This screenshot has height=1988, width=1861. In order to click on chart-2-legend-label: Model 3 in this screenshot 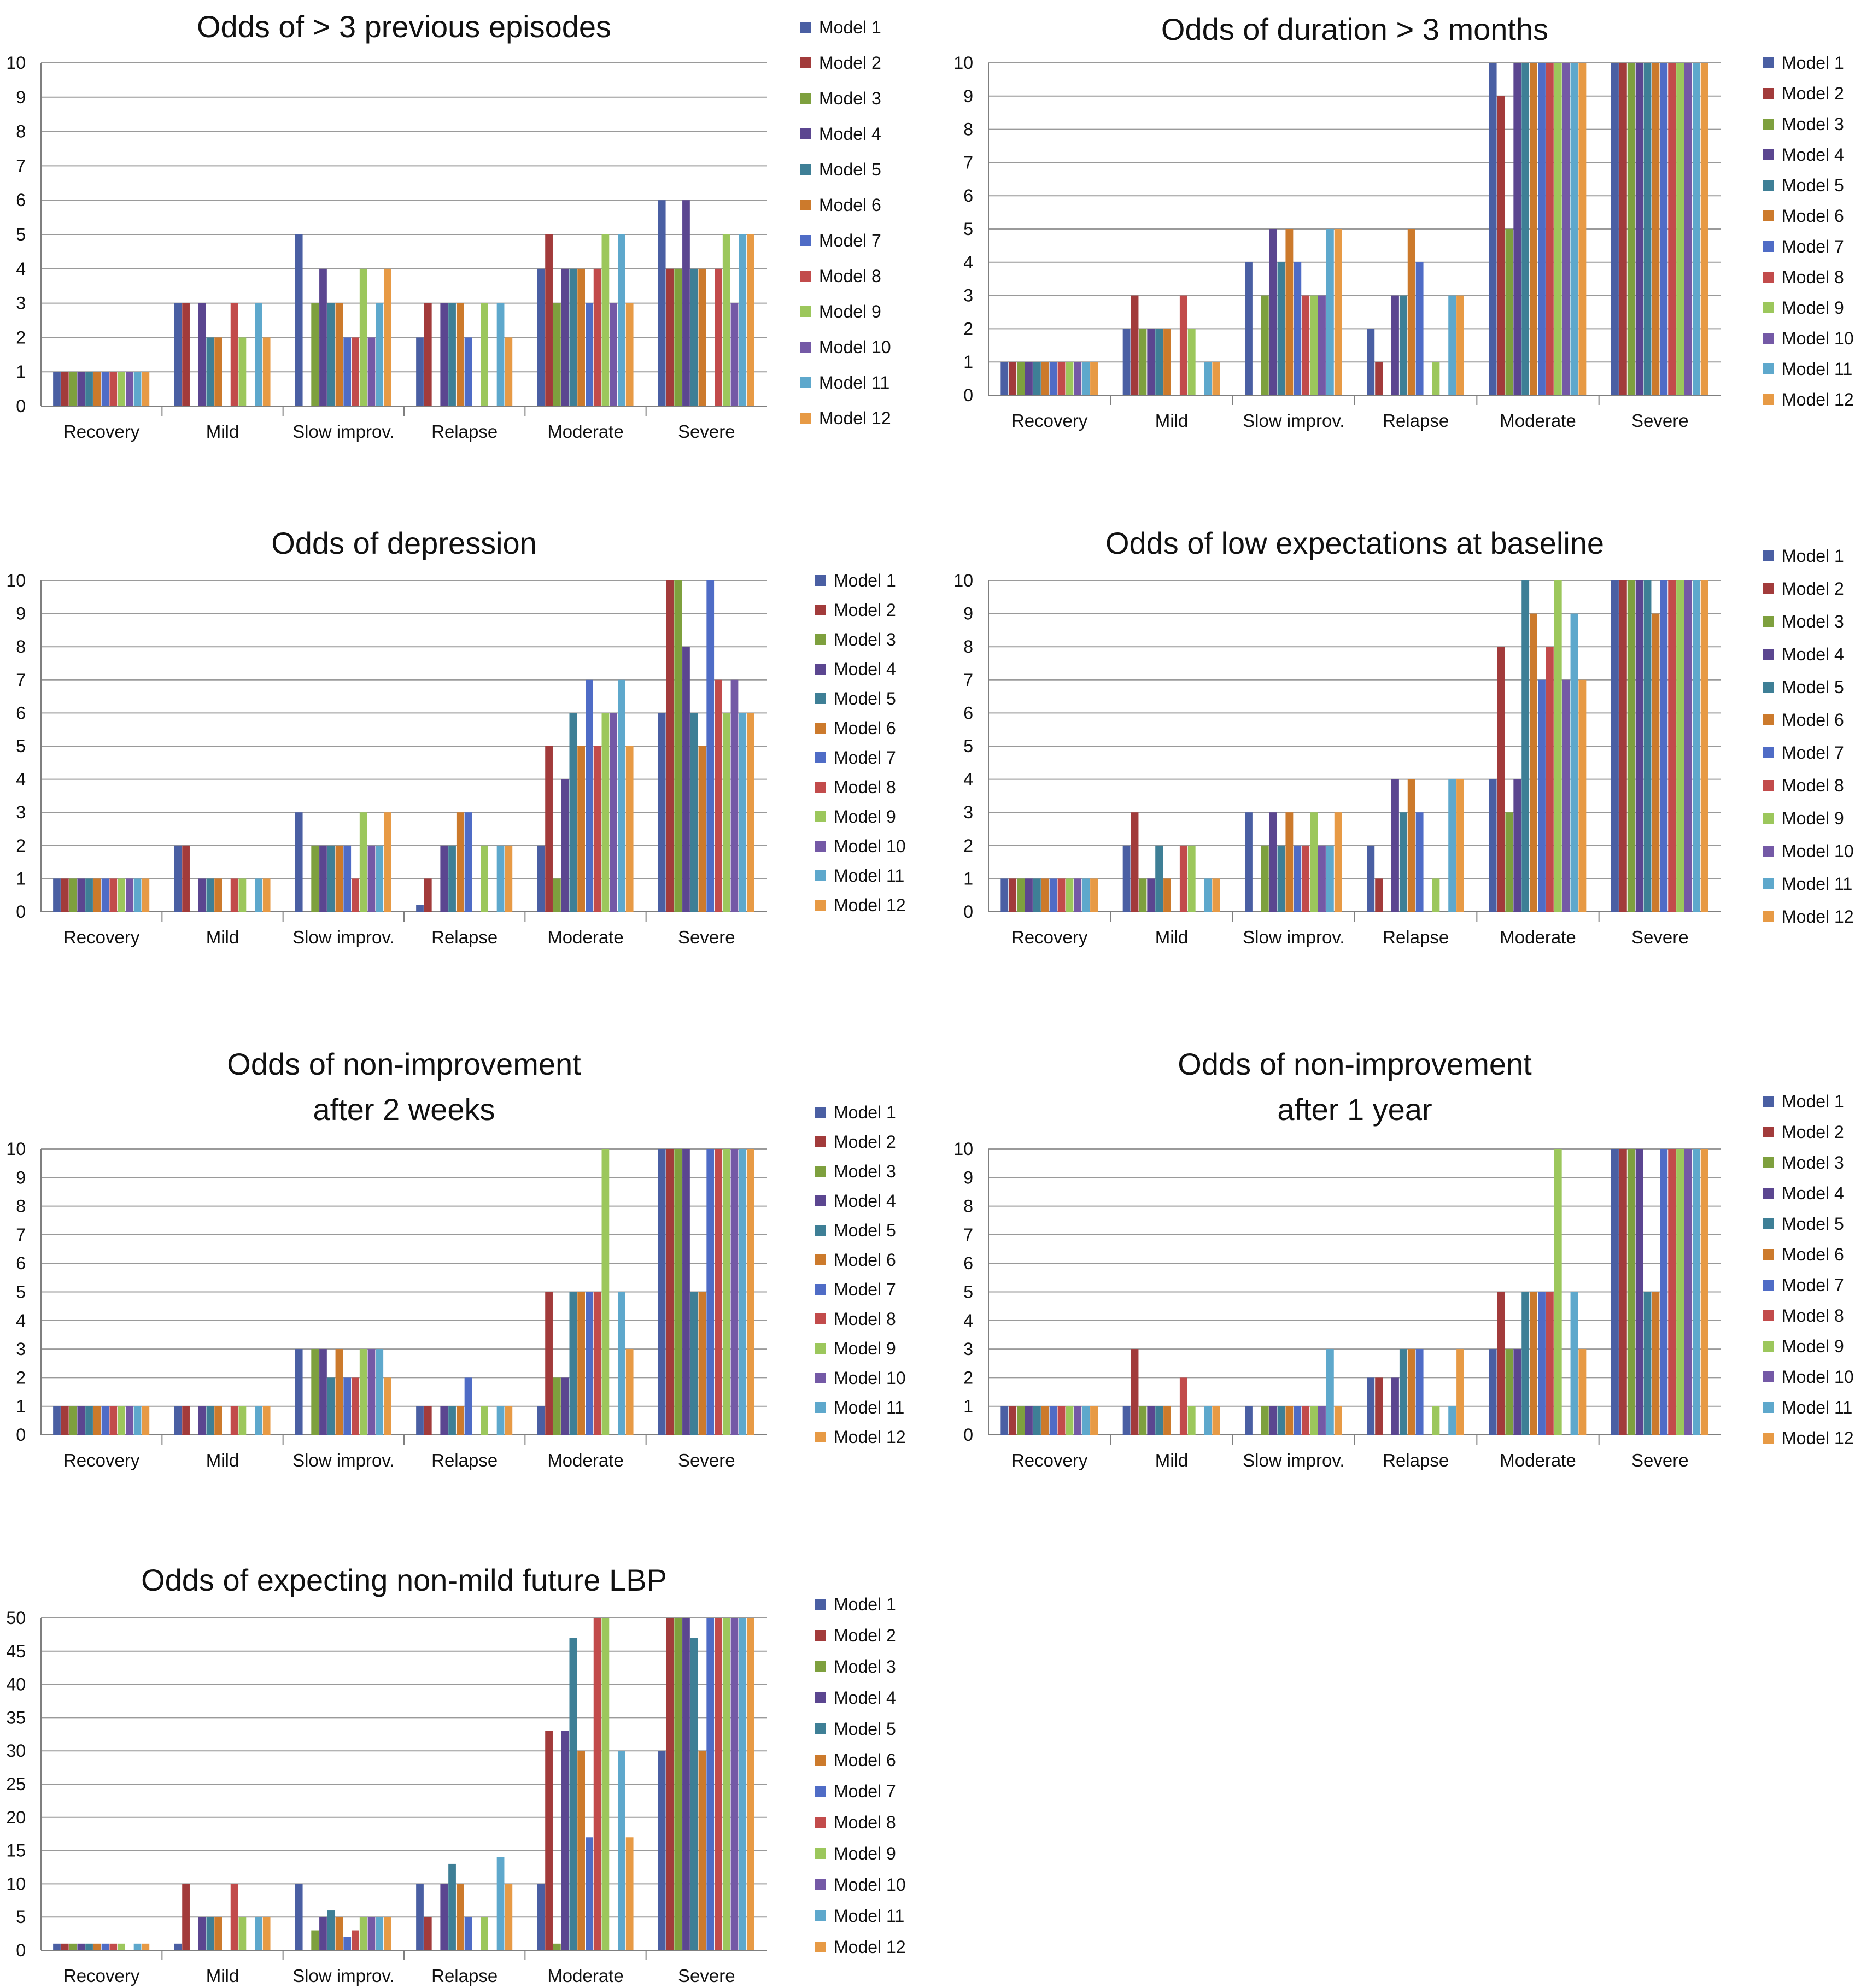, I will do `click(1813, 124)`.